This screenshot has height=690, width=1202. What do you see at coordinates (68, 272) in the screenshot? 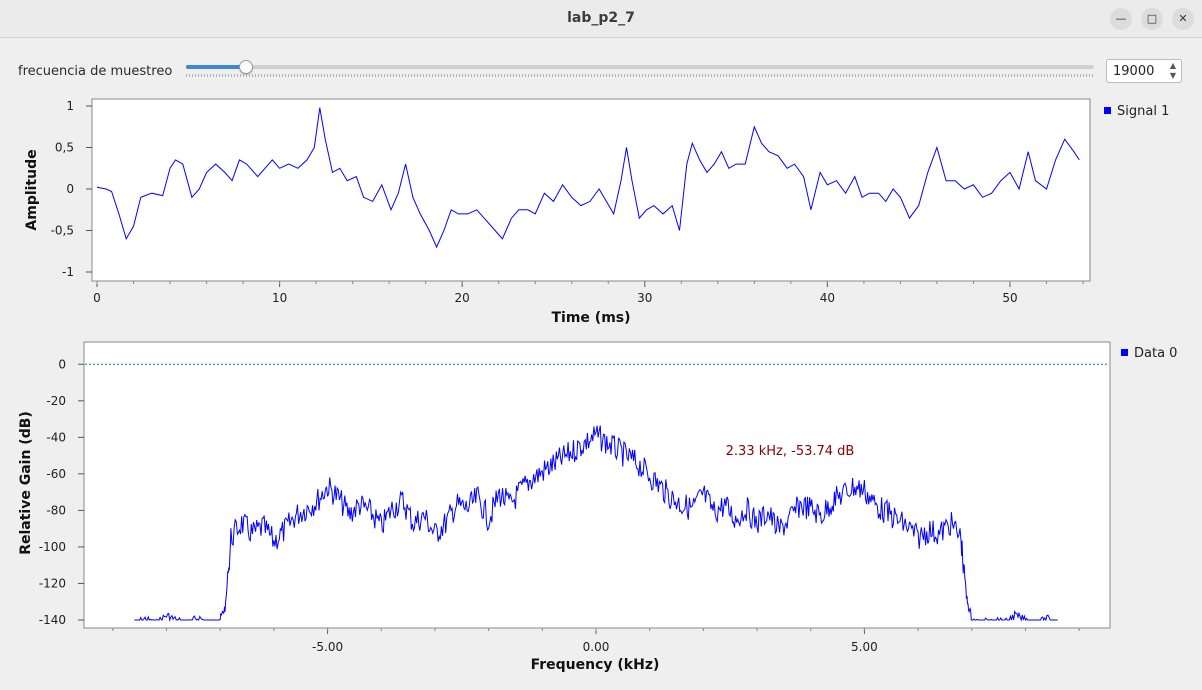
I see `time-ytick-label: -1` at bounding box center [68, 272].